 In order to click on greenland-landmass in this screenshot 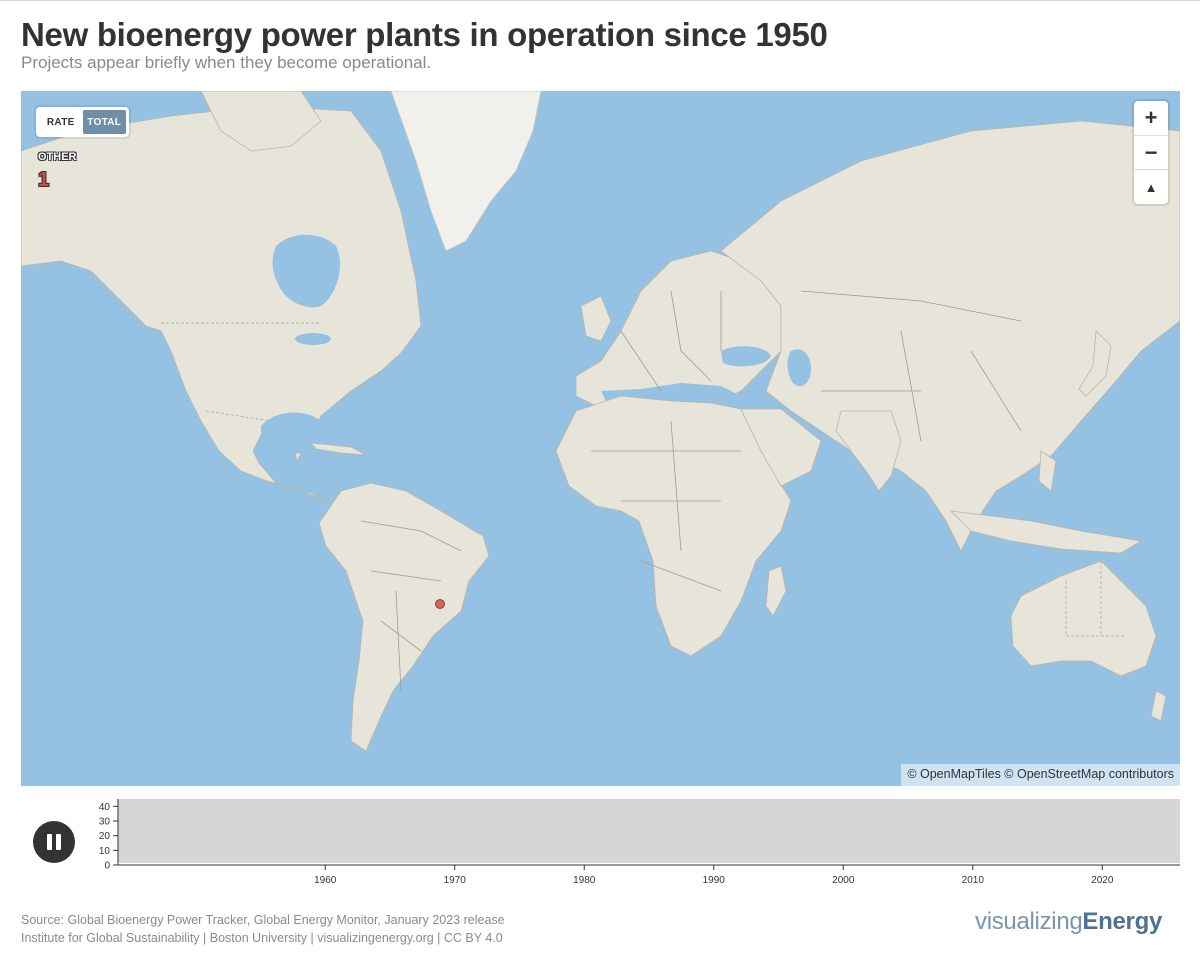, I will do `click(466, 171)`.